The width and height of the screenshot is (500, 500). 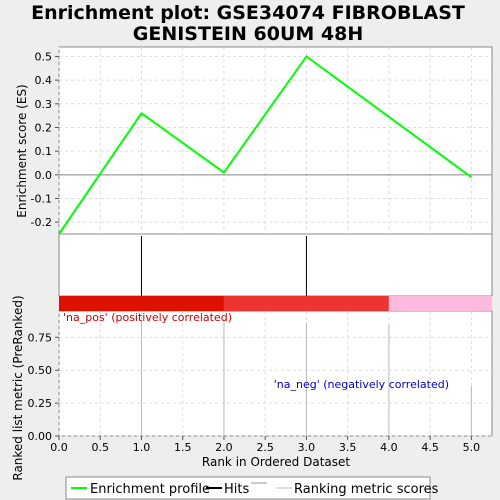 I want to click on x-axis-label: Rank in Ordered Dataset, so click(x=276, y=462).